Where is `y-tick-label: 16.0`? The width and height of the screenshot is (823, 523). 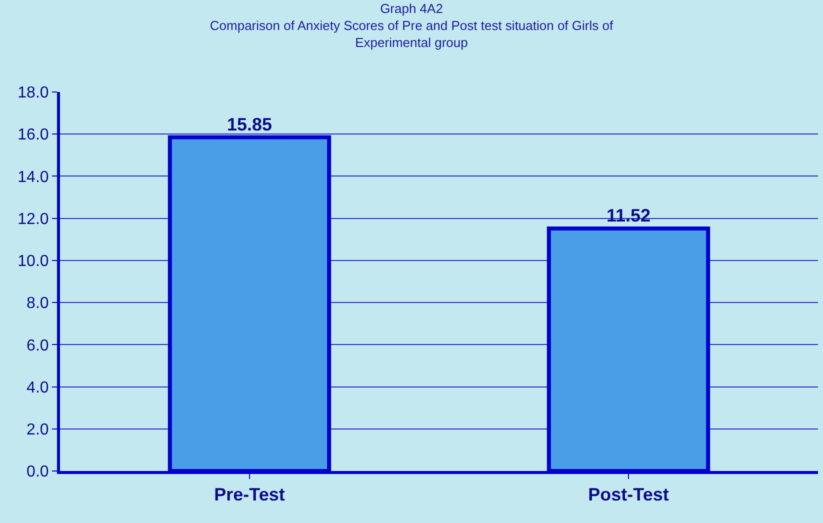
y-tick-label: 16.0 is located at coordinates (33, 135).